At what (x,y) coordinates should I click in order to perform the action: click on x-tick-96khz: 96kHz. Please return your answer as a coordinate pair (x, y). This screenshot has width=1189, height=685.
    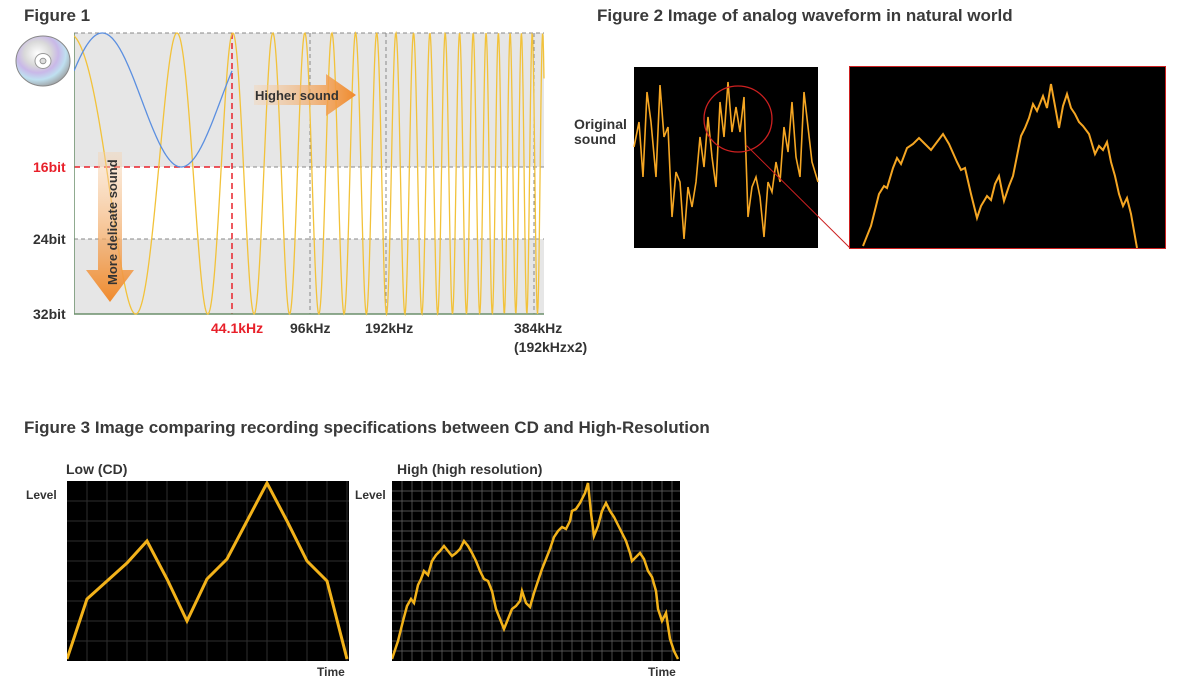
    Looking at the image, I should click on (310, 328).